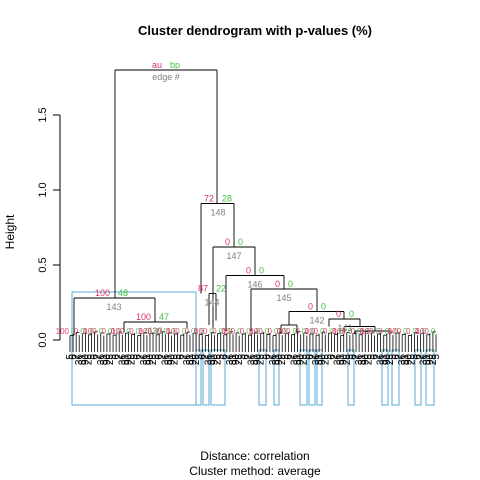  What do you see at coordinates (255, 471) in the screenshot?
I see `x-axis-label-method: Cluster method: average` at bounding box center [255, 471].